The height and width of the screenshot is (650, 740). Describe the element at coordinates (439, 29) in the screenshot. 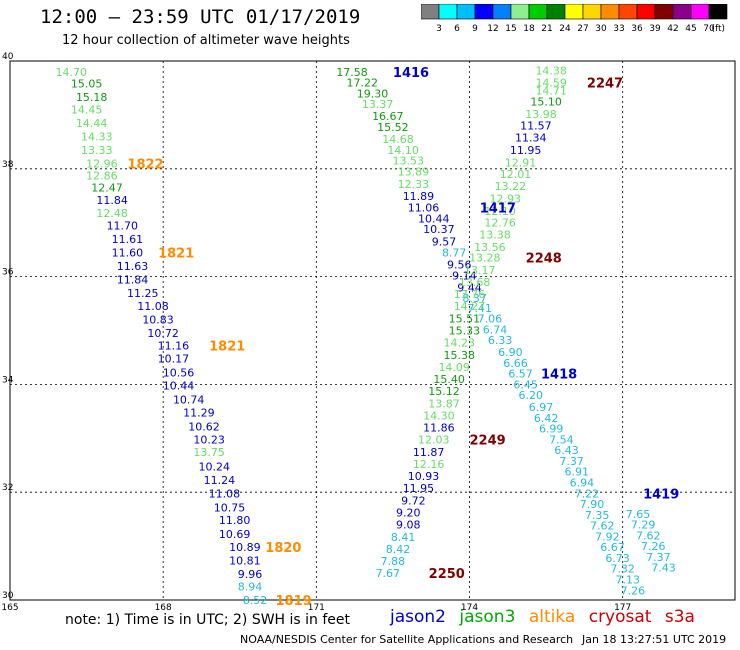

I see `colorbar-label: 3` at that location.